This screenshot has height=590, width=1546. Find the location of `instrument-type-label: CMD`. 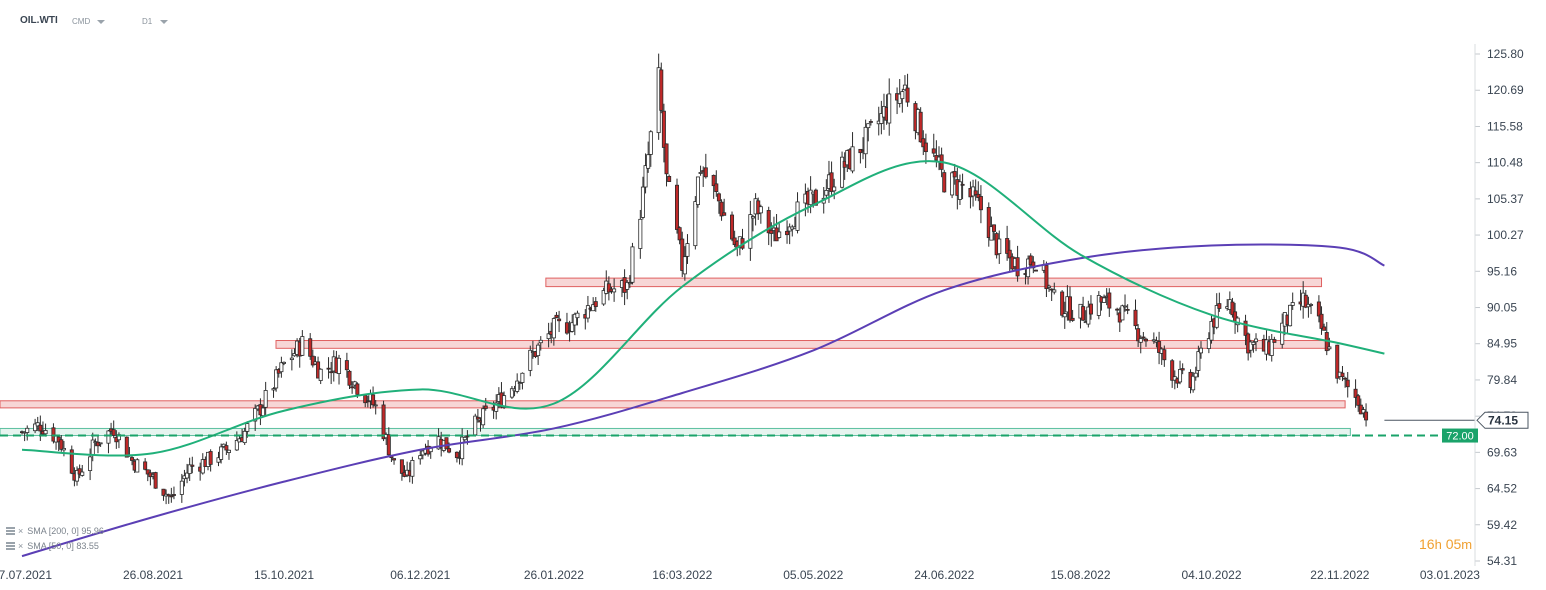

instrument-type-label: CMD is located at coordinates (81, 21).